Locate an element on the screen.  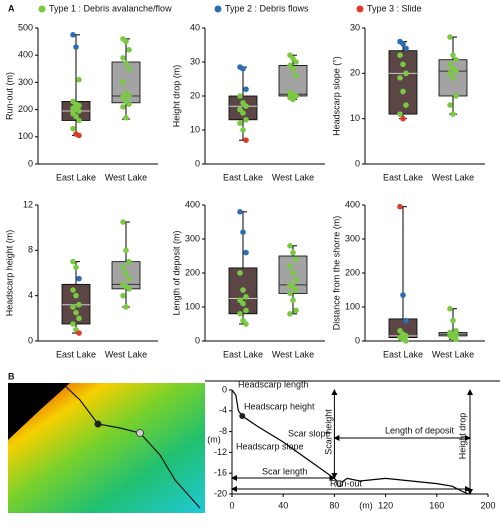
panel-label: B is located at coordinates (11, 376).